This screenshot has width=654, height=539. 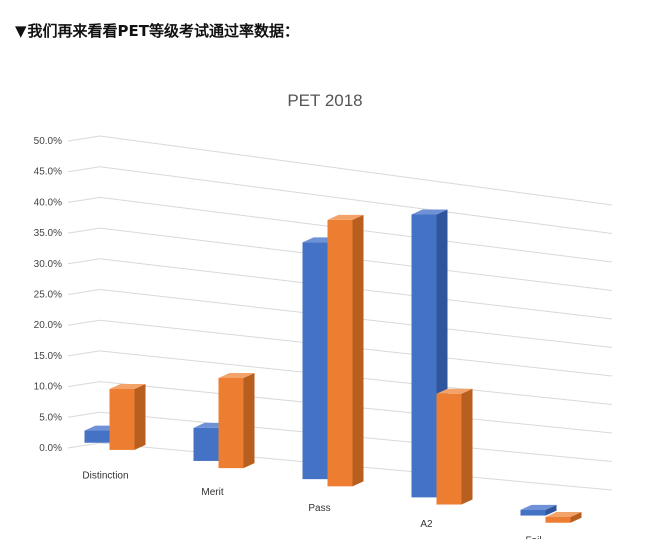 What do you see at coordinates (319, 508) in the screenshot?
I see `x-category-label: Pass` at bounding box center [319, 508].